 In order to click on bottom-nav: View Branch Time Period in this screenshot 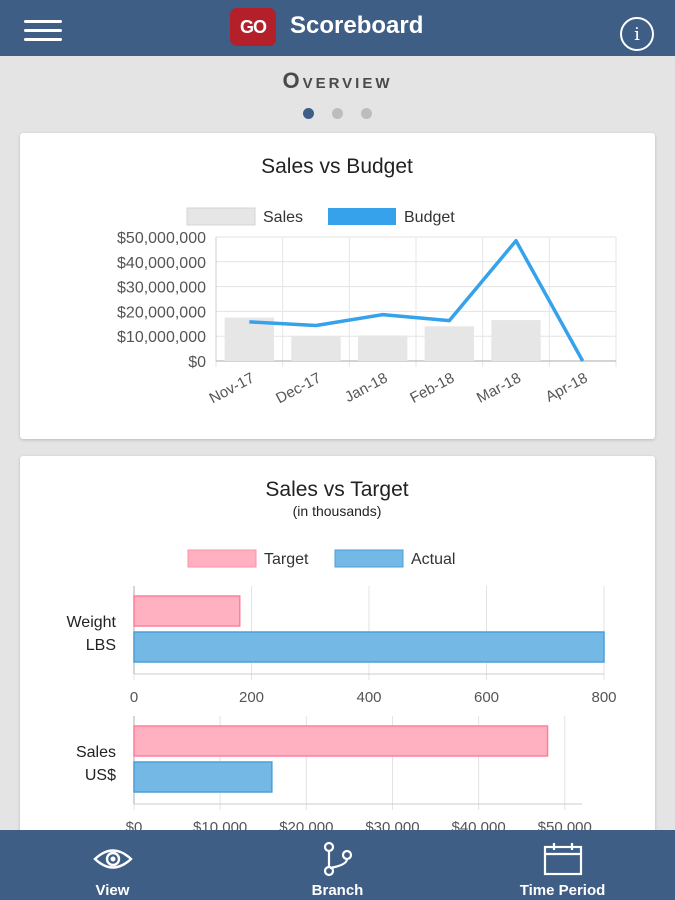, I will do `click(337, 865)`.